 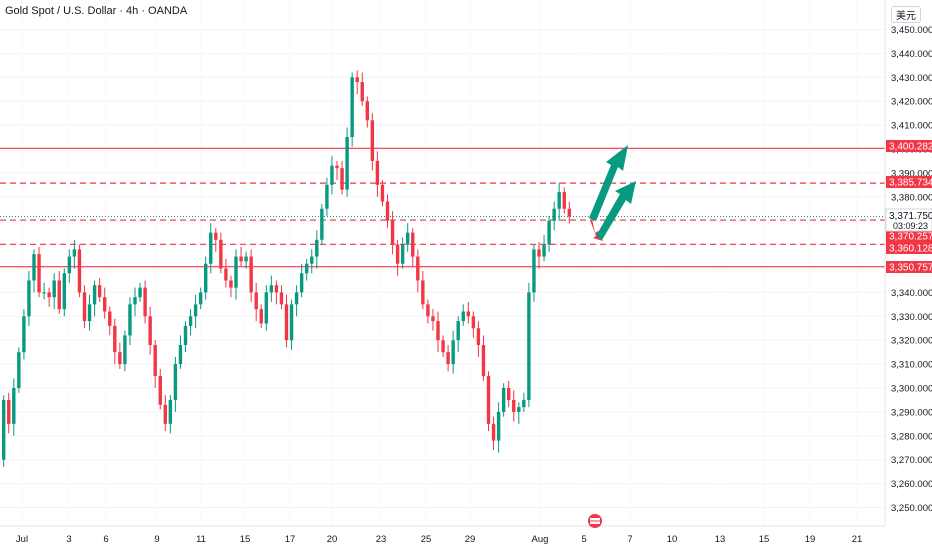 What do you see at coordinates (910, 226) in the screenshot?
I see `bar-countdown-label: 03:09:23` at bounding box center [910, 226].